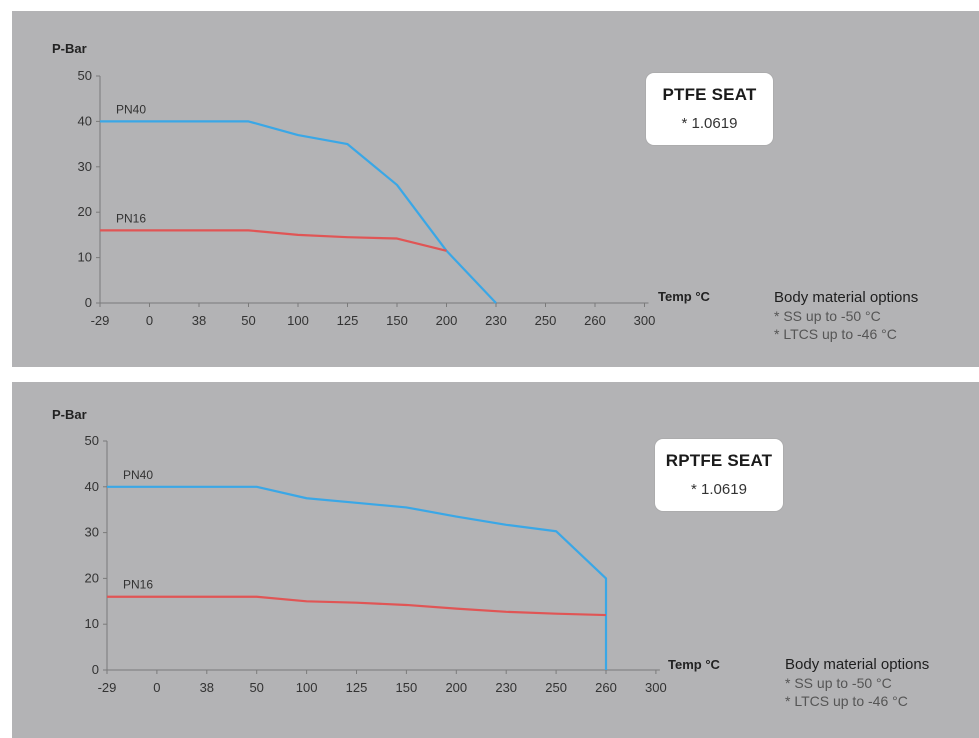  I want to click on seat-title: PTFE SEAT, so click(709, 94).